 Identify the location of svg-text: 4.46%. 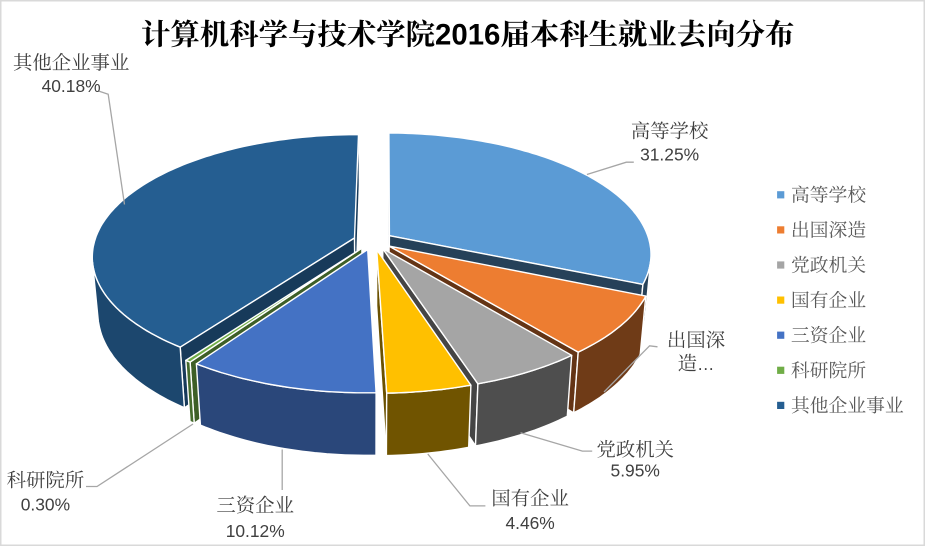
(529, 523).